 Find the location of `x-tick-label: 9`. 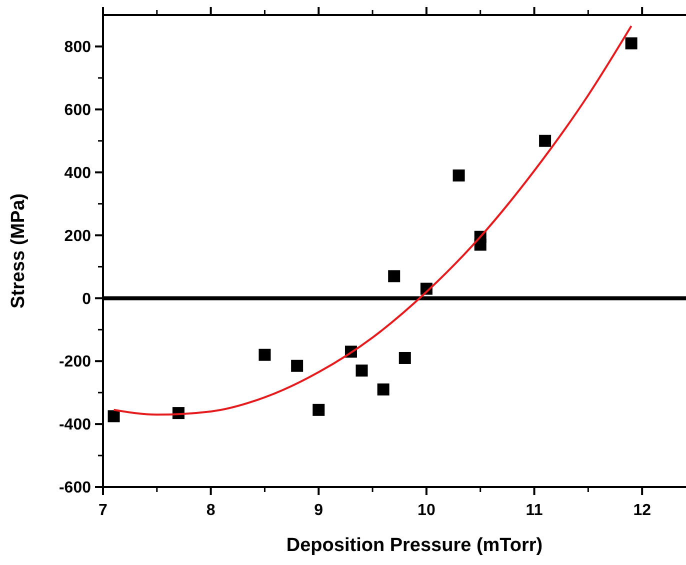

x-tick-label: 9 is located at coordinates (319, 510).